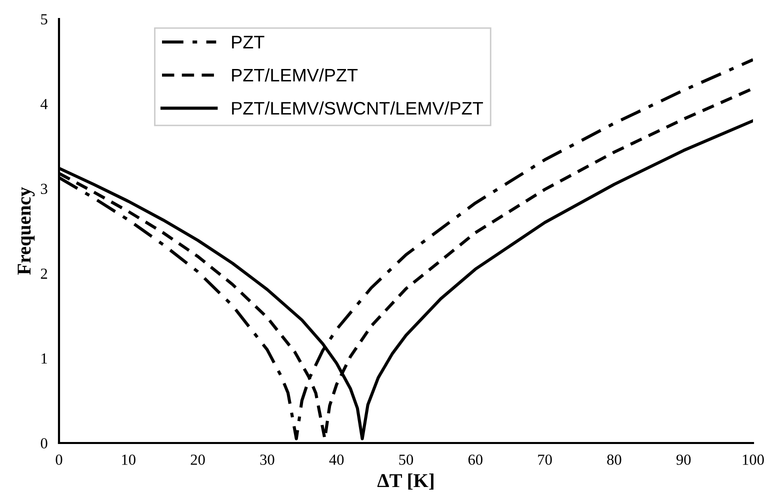 Image resolution: width=767 pixels, height=498 pixels. I want to click on y-tick-label: 0, so click(44, 443).